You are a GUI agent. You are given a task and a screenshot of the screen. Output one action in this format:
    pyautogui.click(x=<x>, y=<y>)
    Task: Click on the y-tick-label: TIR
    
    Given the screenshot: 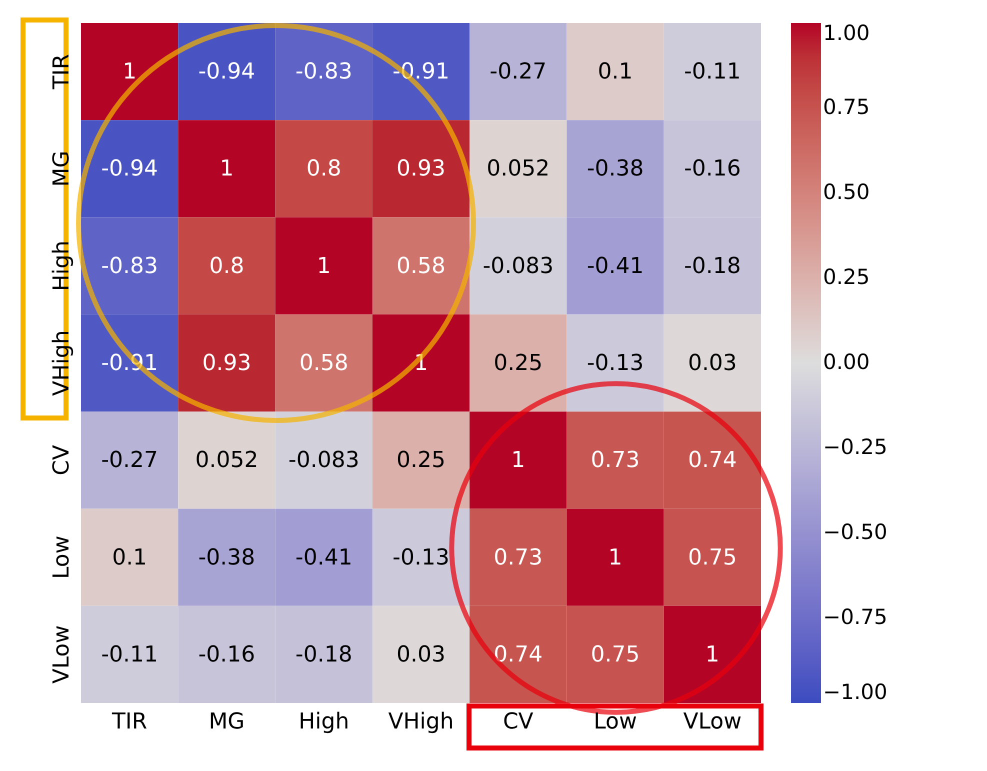 What is the action you would take?
    pyautogui.click(x=62, y=72)
    